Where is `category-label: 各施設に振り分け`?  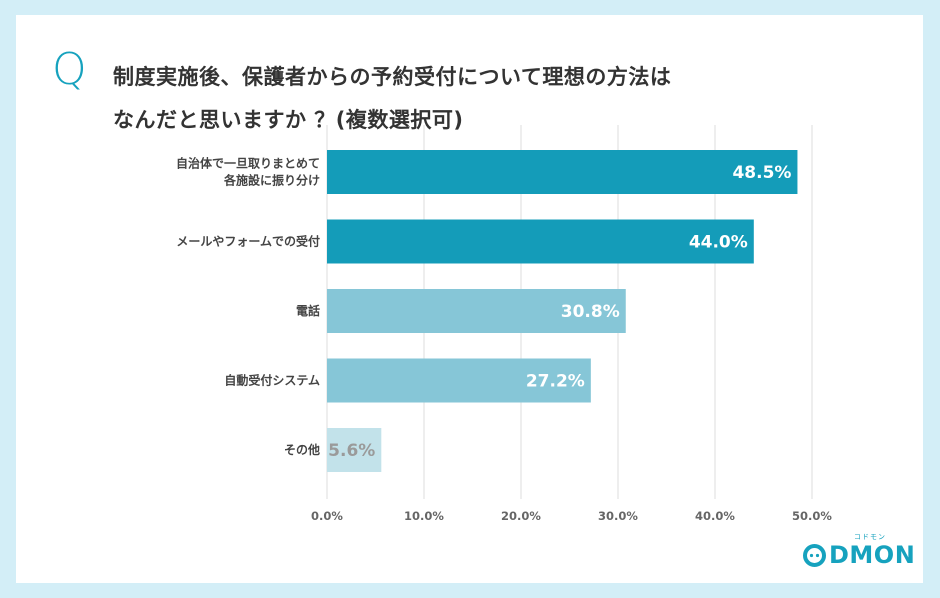 category-label: 各施設に振り分け is located at coordinates (271, 180).